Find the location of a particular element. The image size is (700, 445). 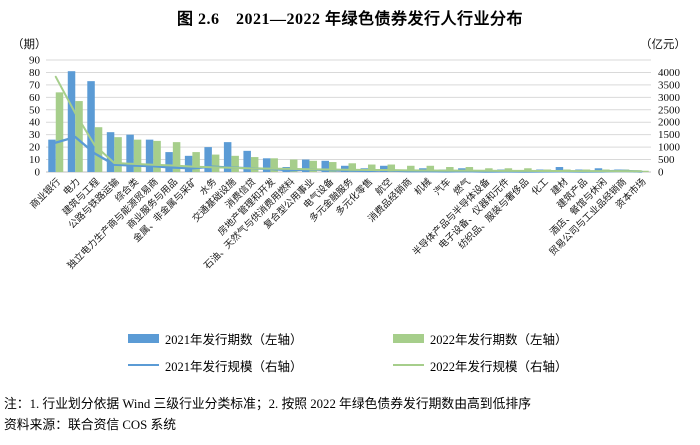

svg-text: 4000 is located at coordinates (669, 73).